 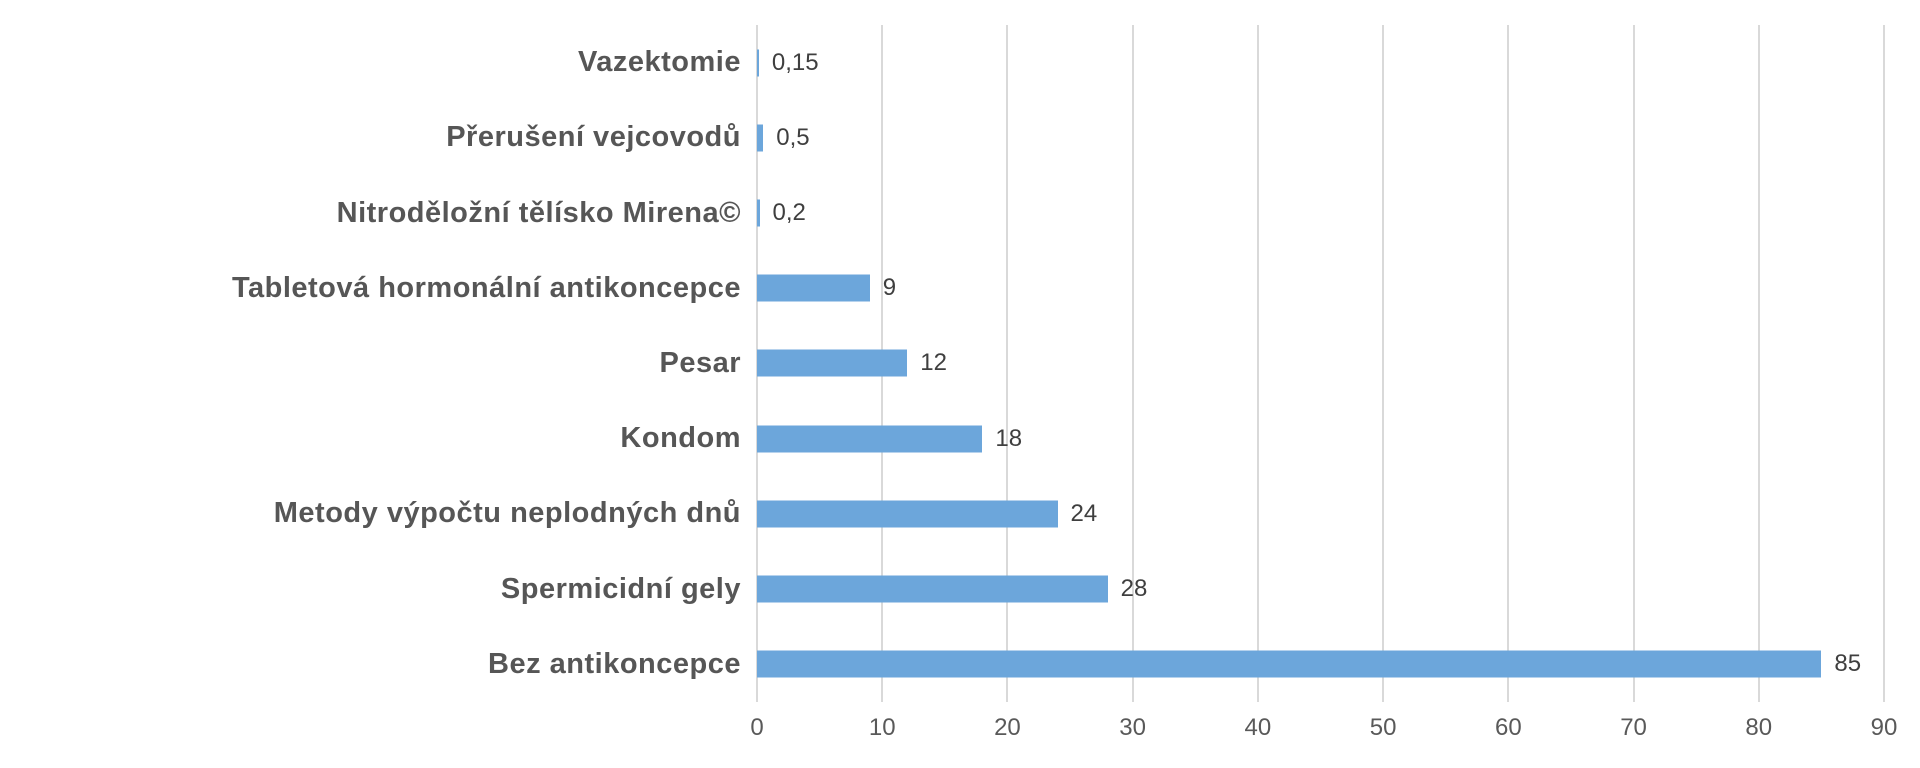 What do you see at coordinates (1320, 513) in the screenshot?
I see `bar-track: 24` at bounding box center [1320, 513].